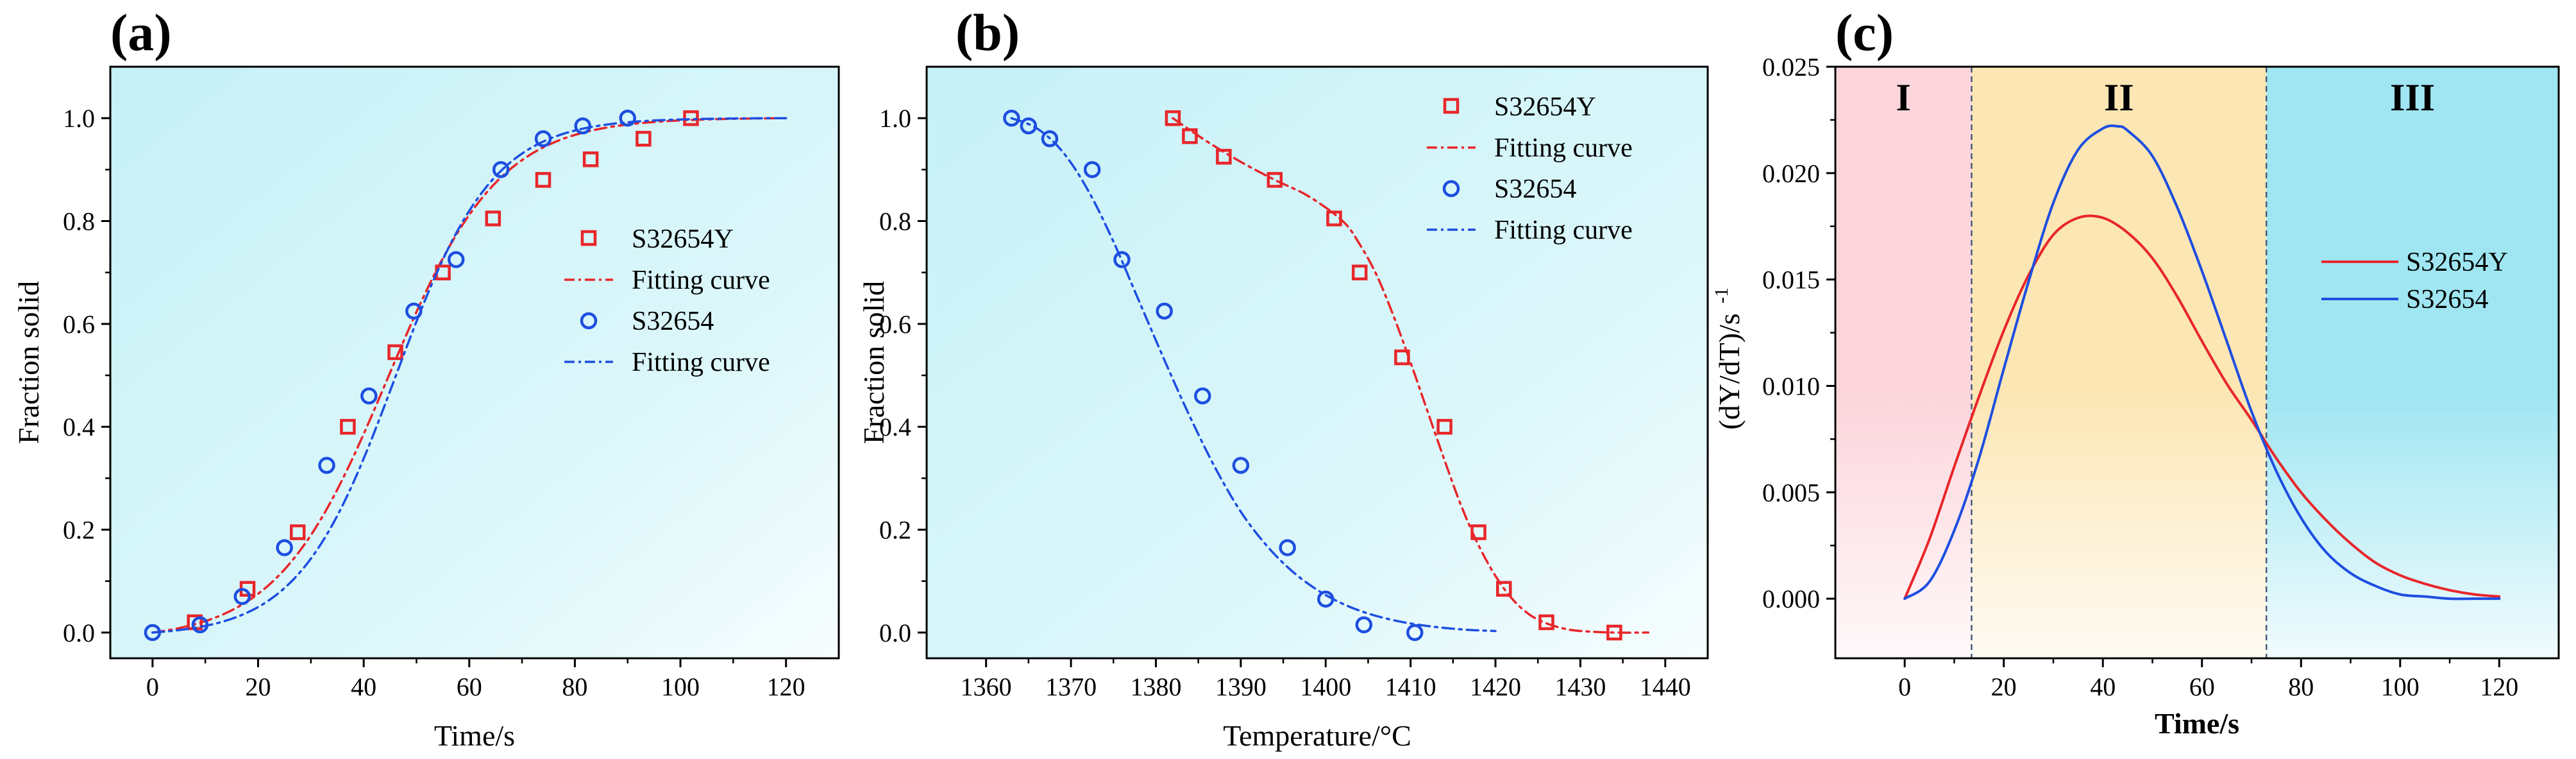 The height and width of the screenshot is (759, 2576). Describe the element at coordinates (28, 362) in the screenshot. I see `y-axis-title-a: Fraction solid` at that location.